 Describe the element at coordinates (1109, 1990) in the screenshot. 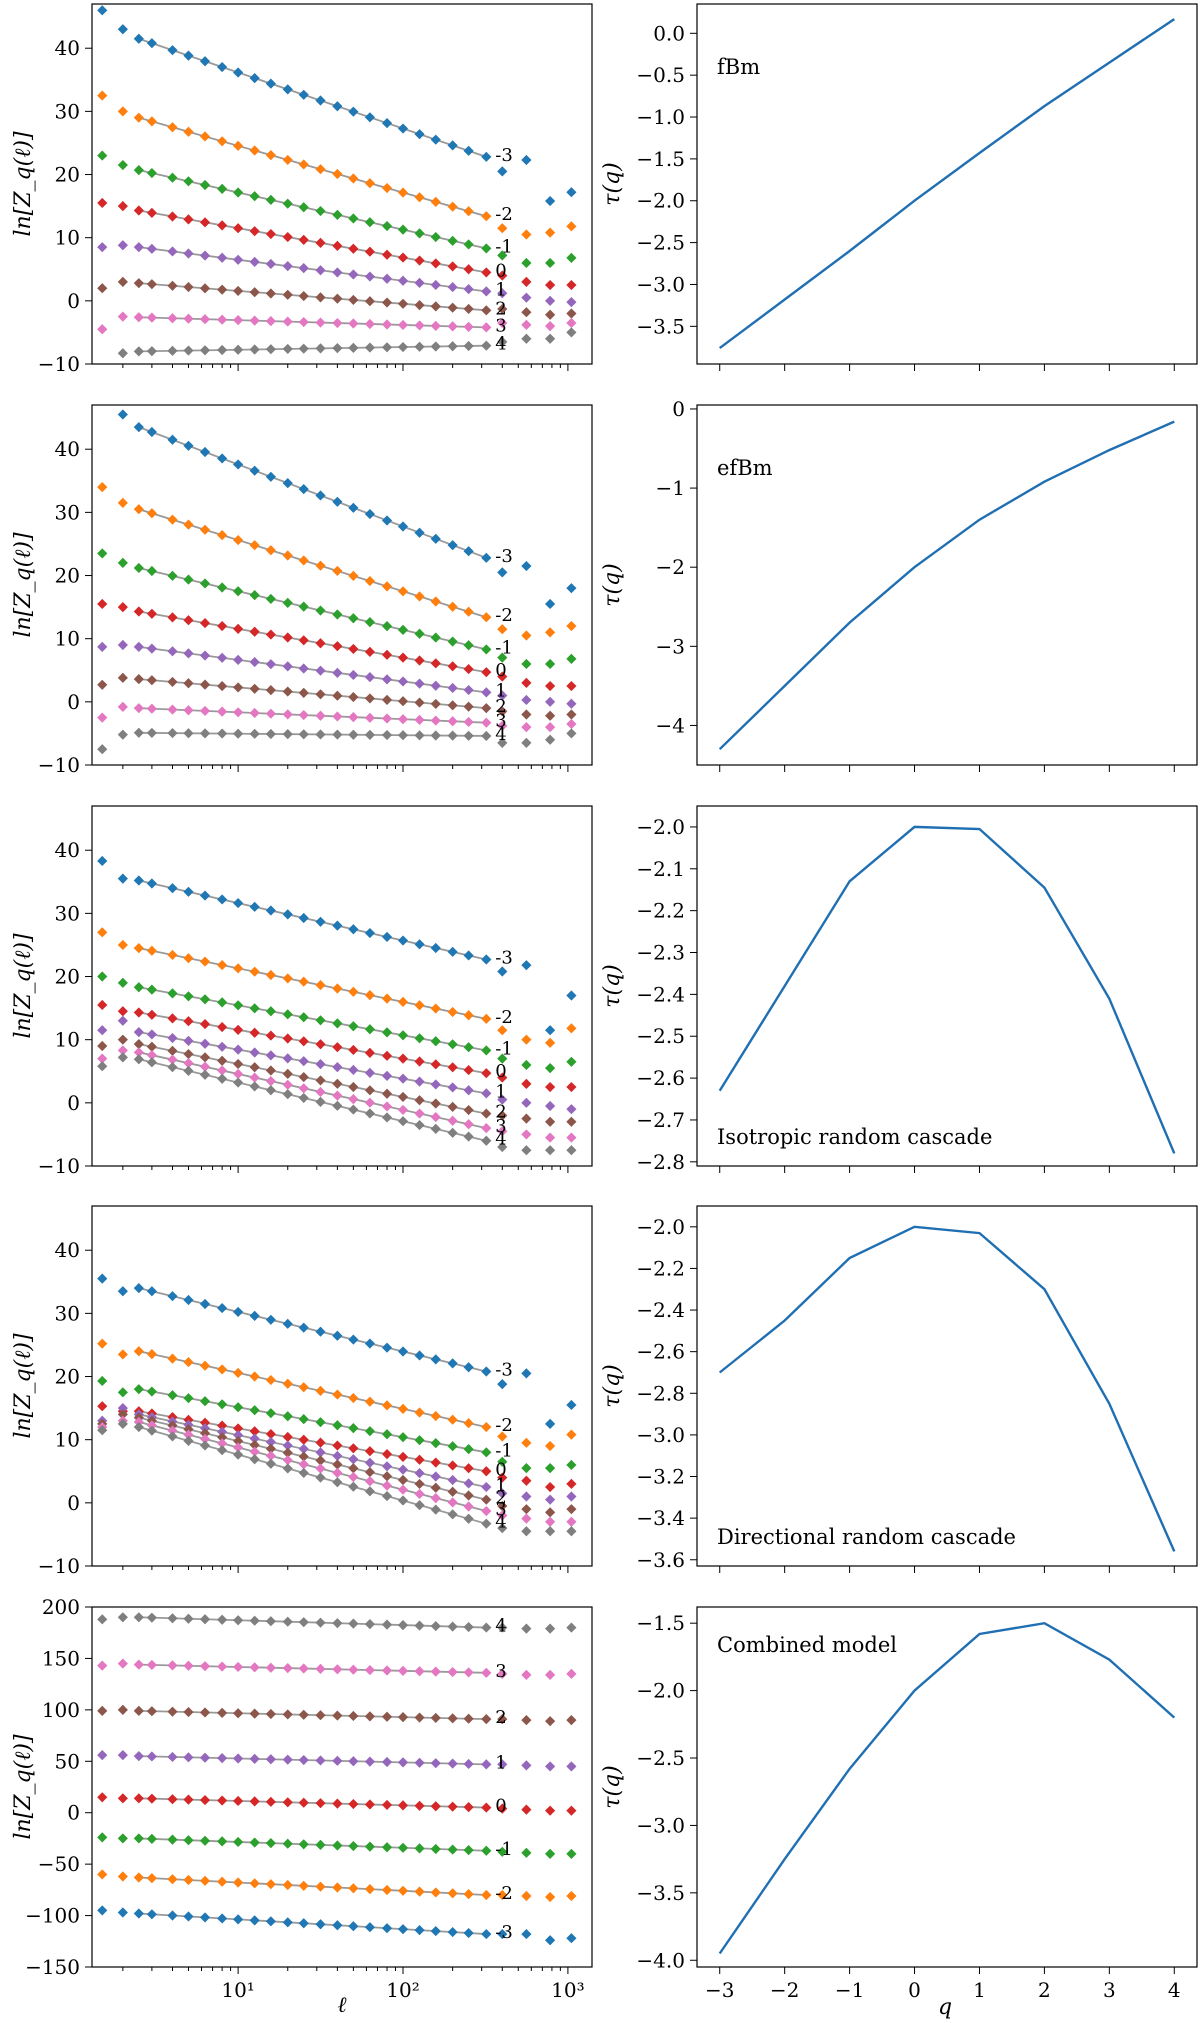

I see `x-tick-label: 3` at that location.